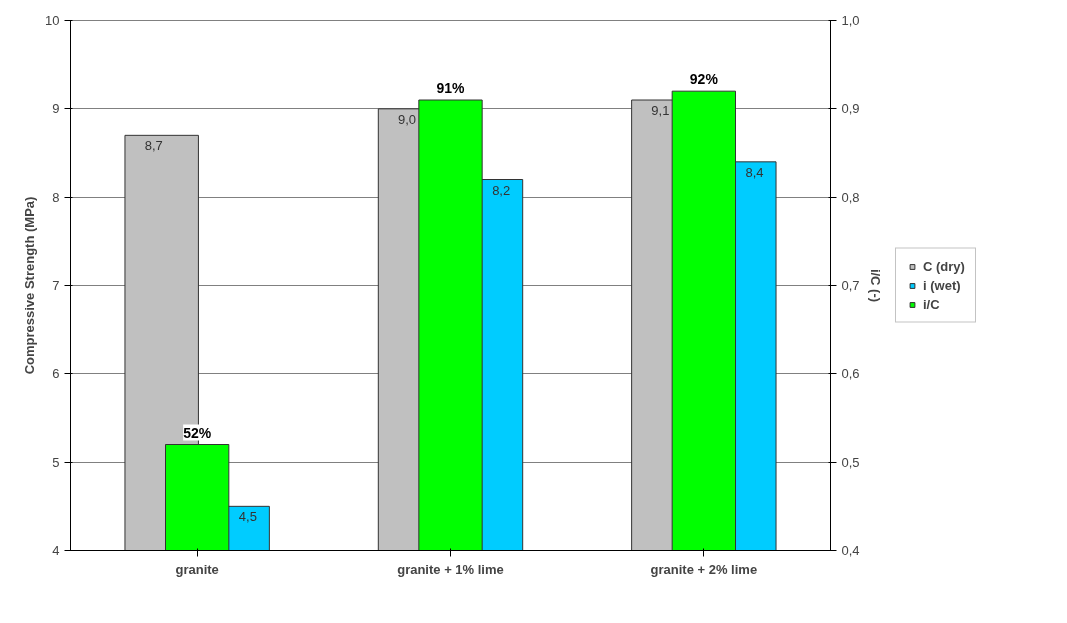  Describe the element at coordinates (407, 119) in the screenshot. I see `data-label: 9,0` at that location.